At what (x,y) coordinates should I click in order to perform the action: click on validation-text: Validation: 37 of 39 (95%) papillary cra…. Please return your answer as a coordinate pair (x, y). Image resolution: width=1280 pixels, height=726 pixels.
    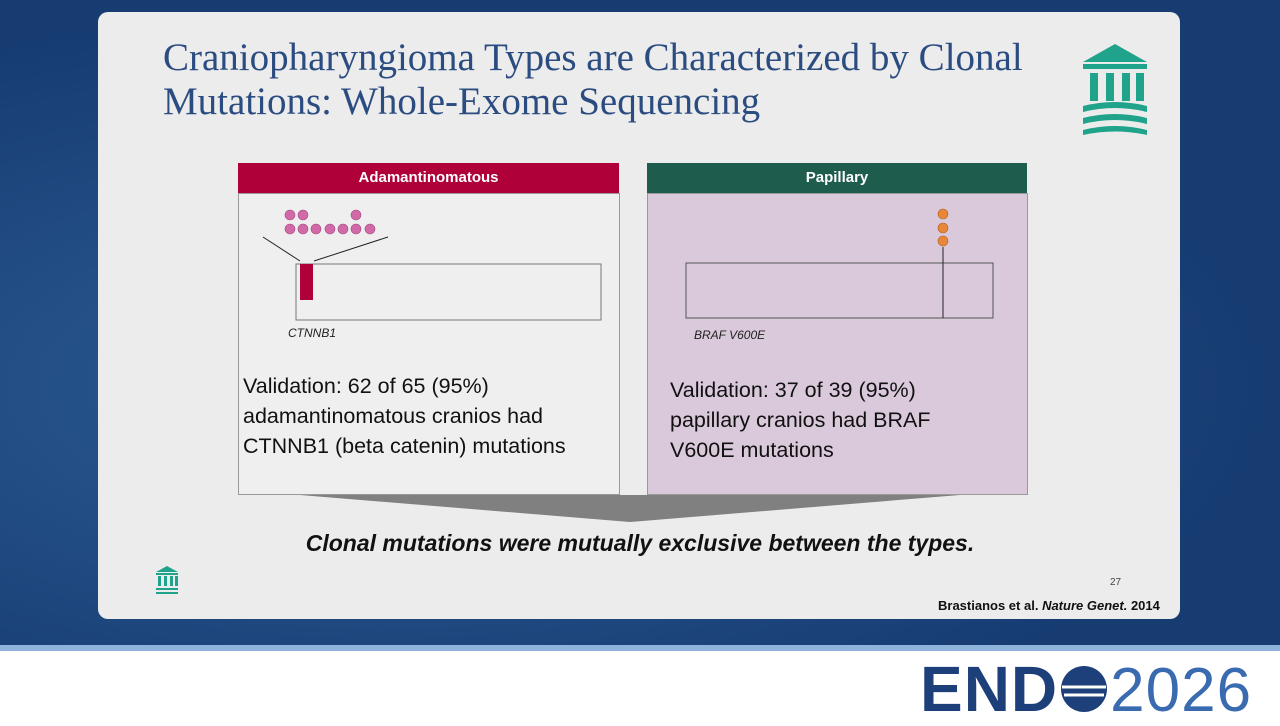
    Looking at the image, I should click on (800, 420).